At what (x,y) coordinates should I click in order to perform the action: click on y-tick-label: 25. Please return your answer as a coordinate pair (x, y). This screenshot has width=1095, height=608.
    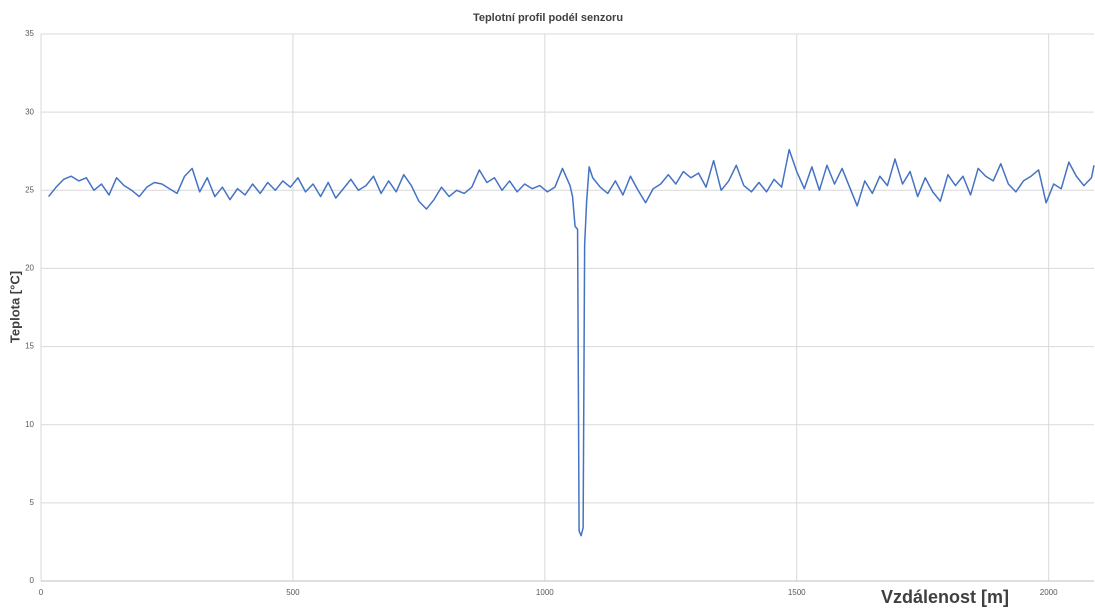
    Looking at the image, I should click on (29, 189).